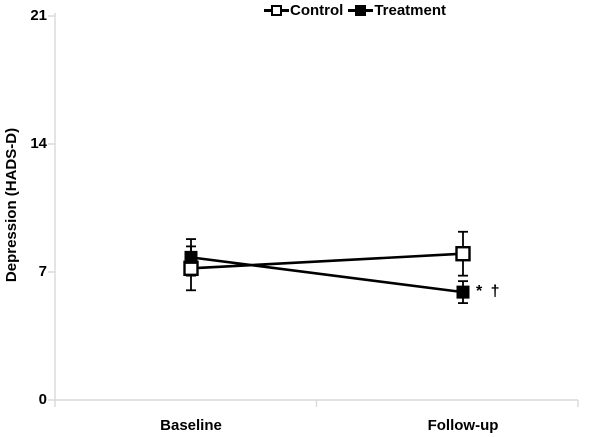  What do you see at coordinates (38, 143) in the screenshot?
I see `y-tick-label: 14` at bounding box center [38, 143].